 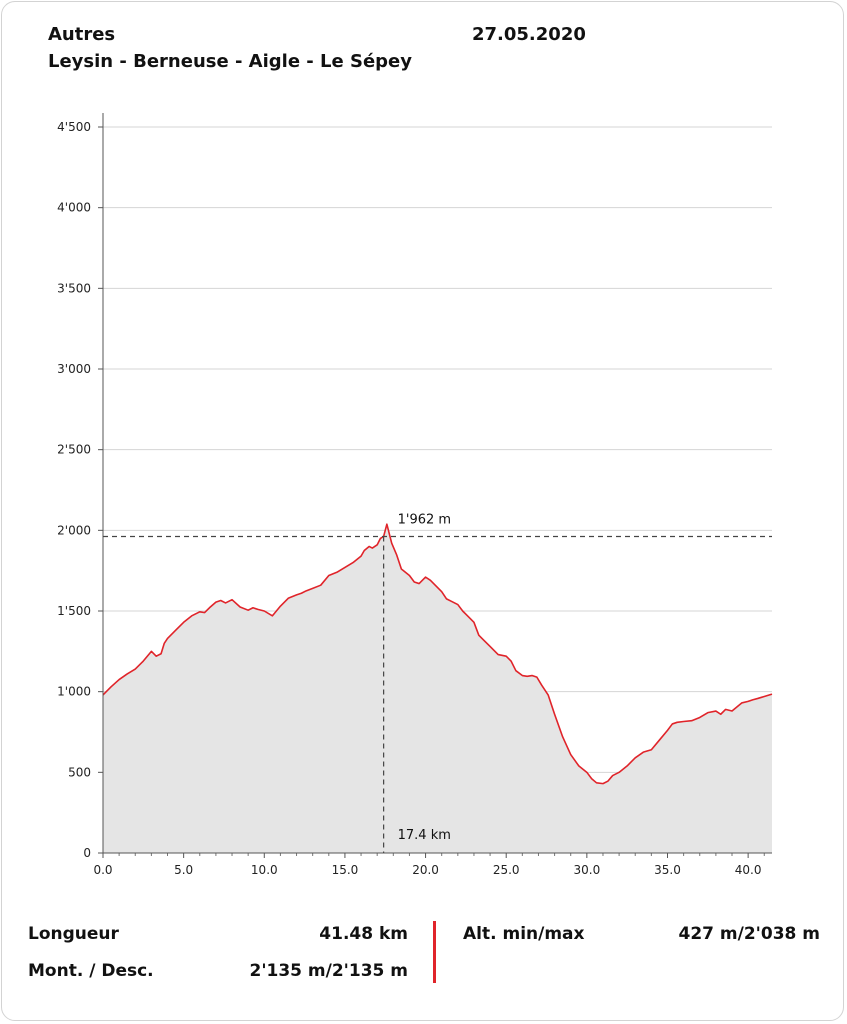 What do you see at coordinates (424, 519) in the screenshot?
I see `max-altitude-label: 1'962 m` at bounding box center [424, 519].